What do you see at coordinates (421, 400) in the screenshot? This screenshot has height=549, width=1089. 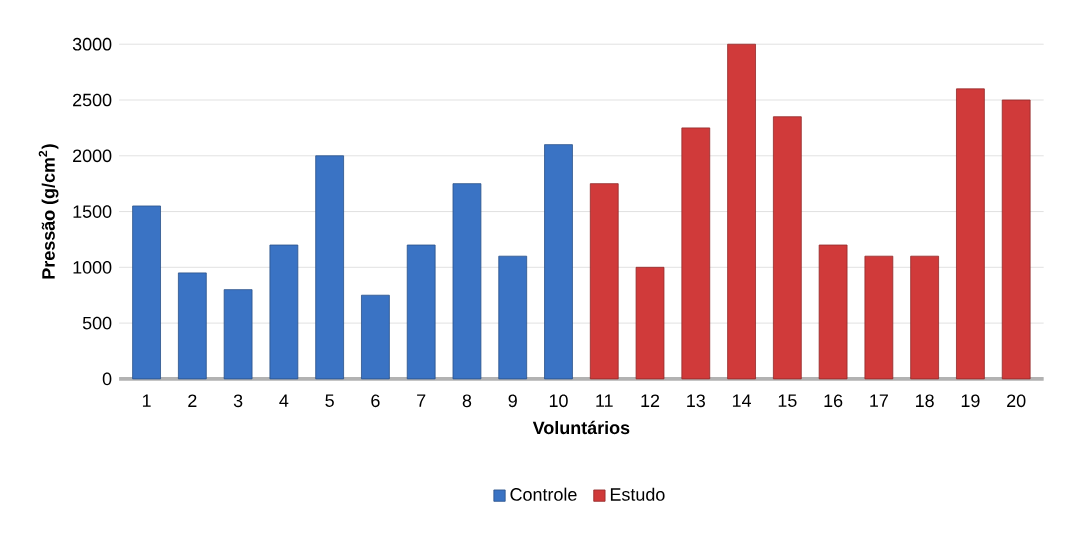 I see `x-tick-label: 7` at bounding box center [421, 400].